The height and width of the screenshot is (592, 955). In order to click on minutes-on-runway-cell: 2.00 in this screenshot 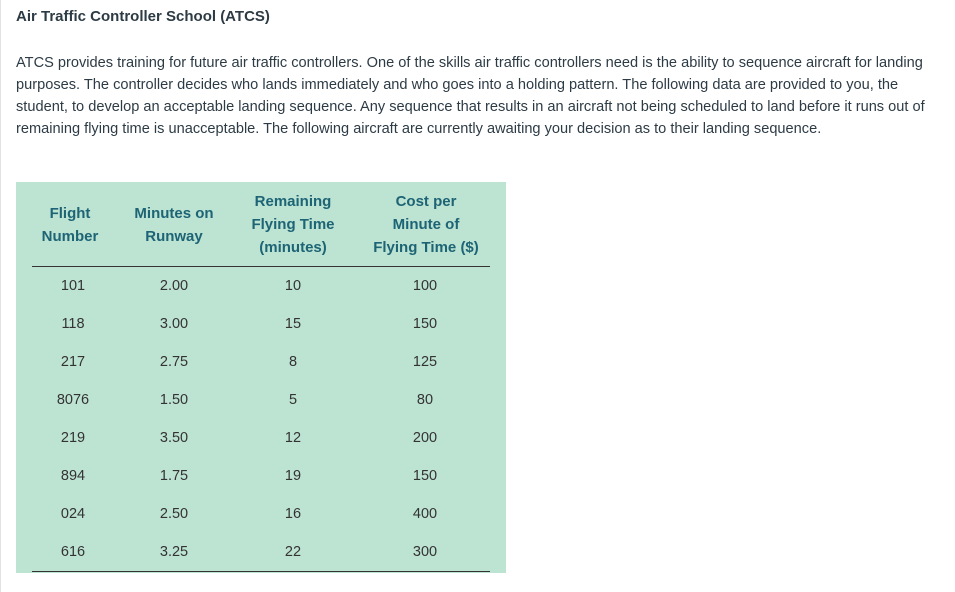, I will do `click(174, 286)`.